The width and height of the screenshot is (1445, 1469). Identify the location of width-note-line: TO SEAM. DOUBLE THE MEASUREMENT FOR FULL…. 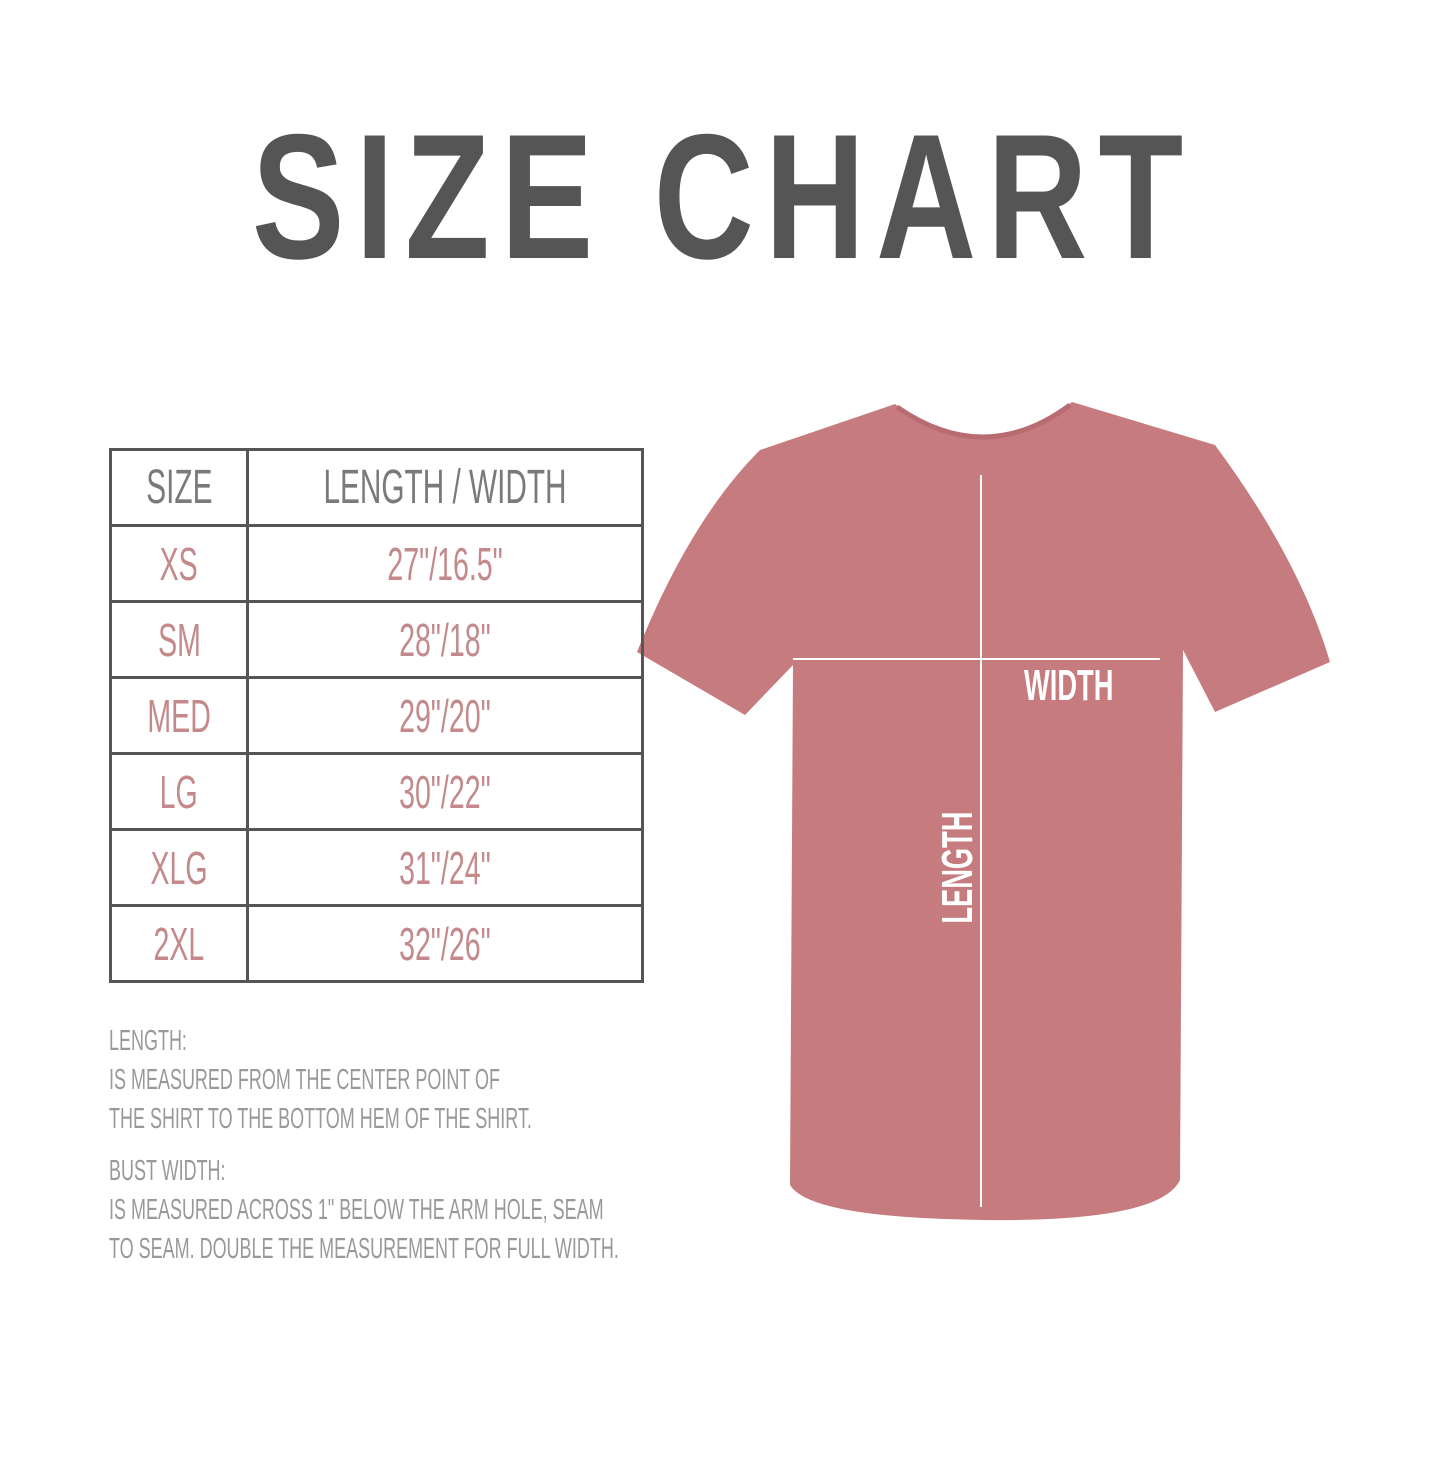
(364, 1249).